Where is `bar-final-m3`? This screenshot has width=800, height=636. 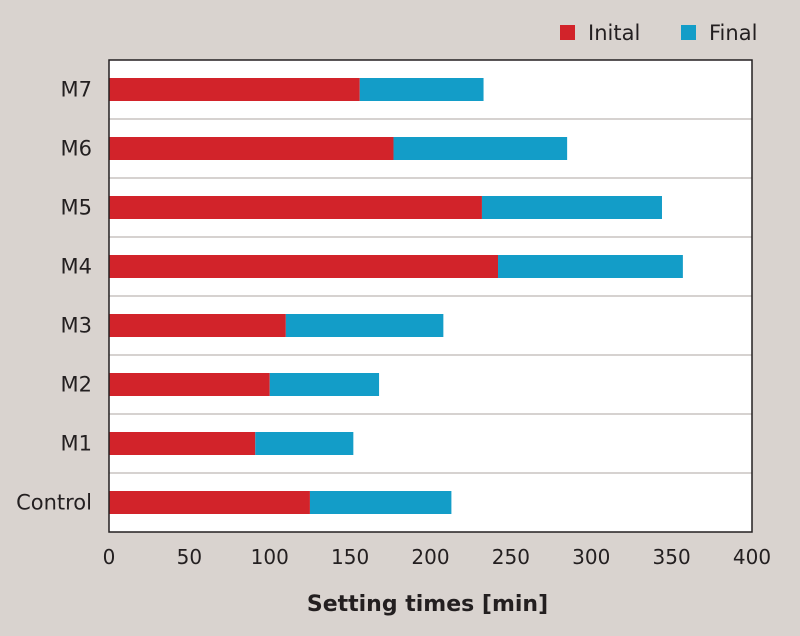 bar-final-m3 is located at coordinates (364, 325).